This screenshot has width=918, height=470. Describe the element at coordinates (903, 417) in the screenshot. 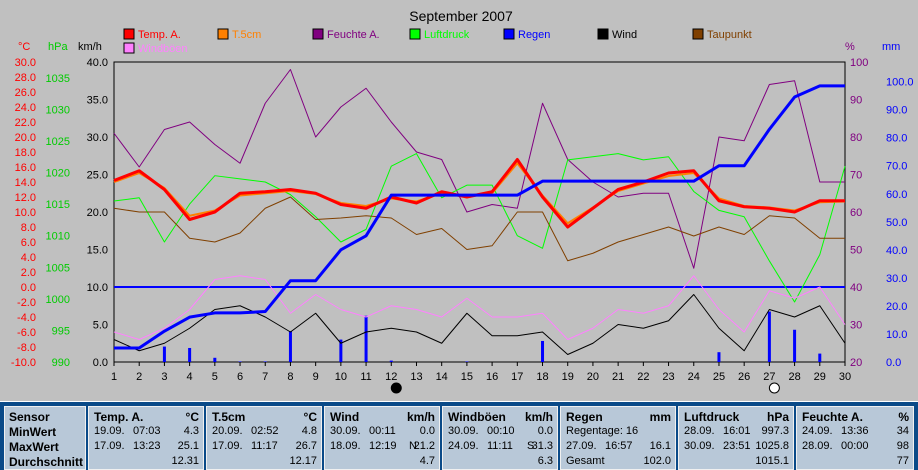

I see `stats-humidity-unit: %` at that location.